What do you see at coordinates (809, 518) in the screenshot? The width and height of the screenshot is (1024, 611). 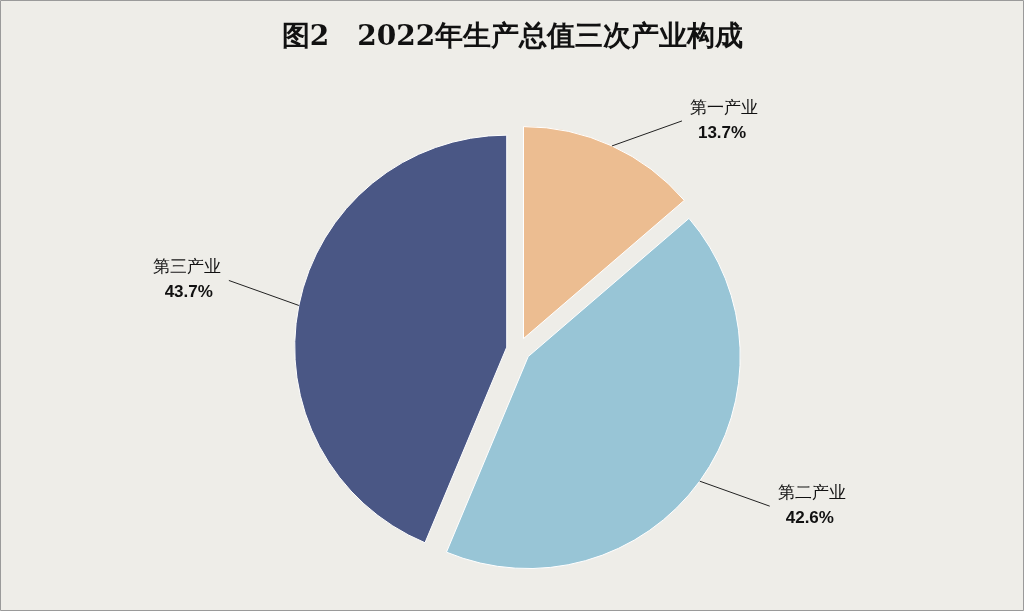 I see `data-label: 42.6%` at bounding box center [809, 518].